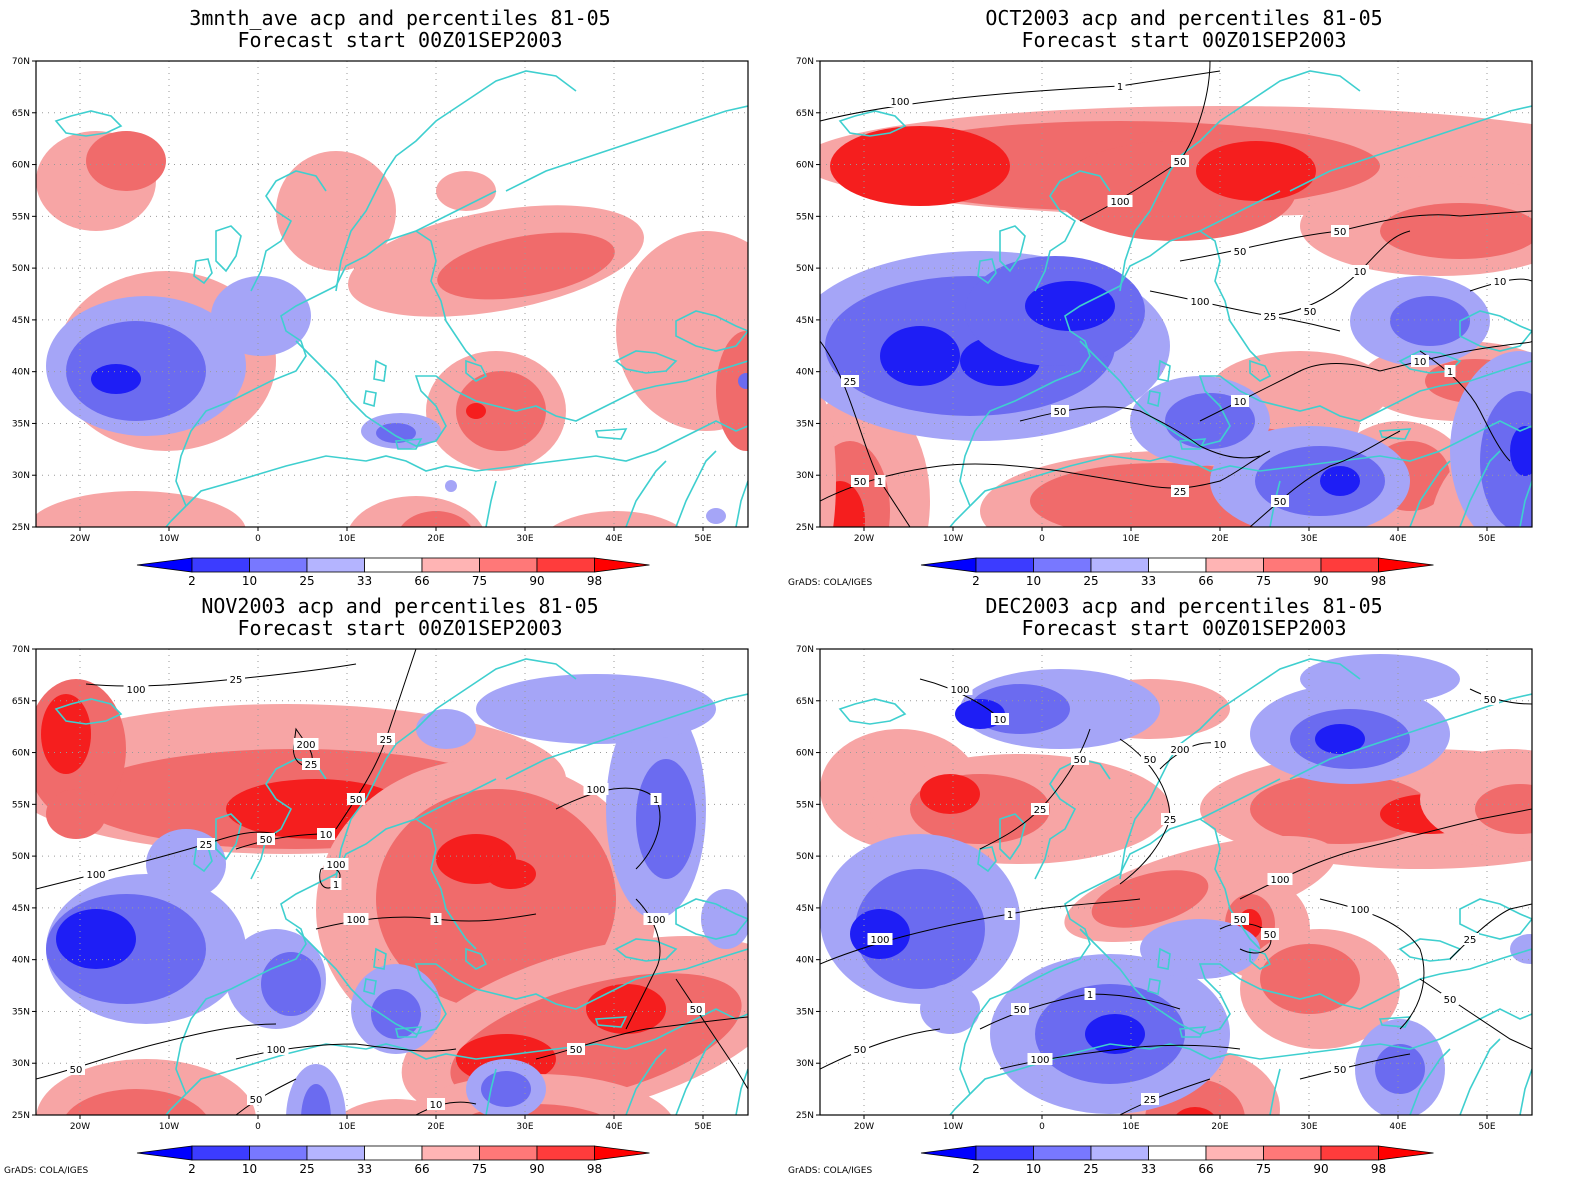  Describe the element at coordinates (805, 269) in the screenshot. I see `latitude-tick-label: 50N` at that location.